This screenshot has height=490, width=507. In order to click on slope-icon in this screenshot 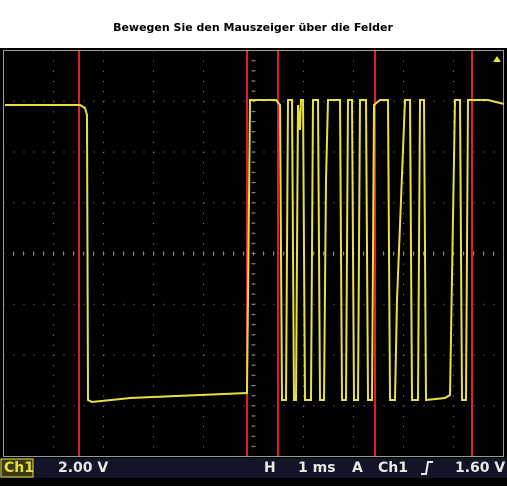, I will do `click(427, 468)`.